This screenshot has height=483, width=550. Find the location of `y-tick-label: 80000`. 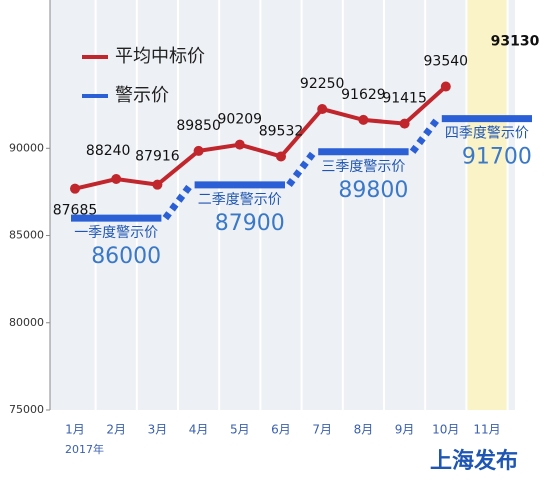

y-tick-label: 80000 is located at coordinates (26, 322).